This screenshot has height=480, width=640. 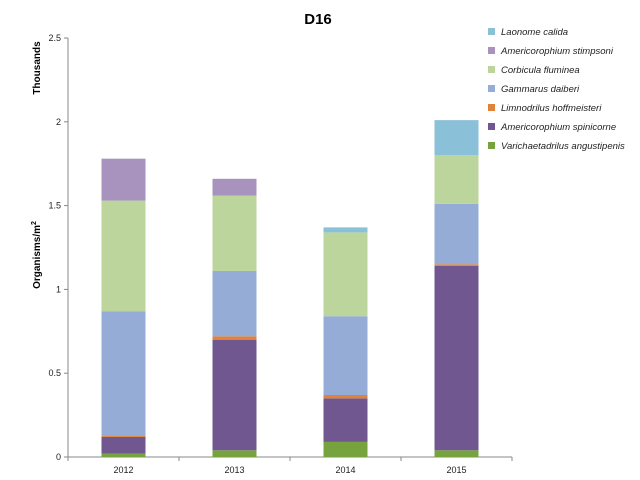 I want to click on legend-label: Laonome calida, so click(x=534, y=32).